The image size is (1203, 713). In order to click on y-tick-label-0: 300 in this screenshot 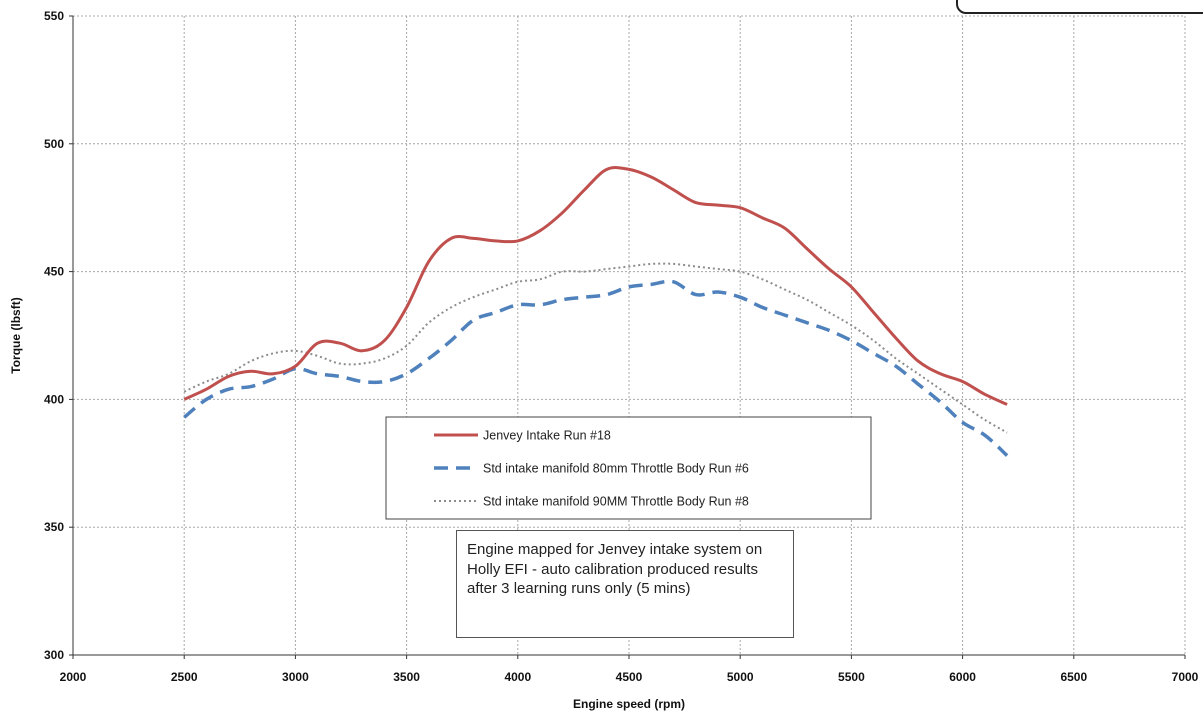, I will do `click(54, 655)`.